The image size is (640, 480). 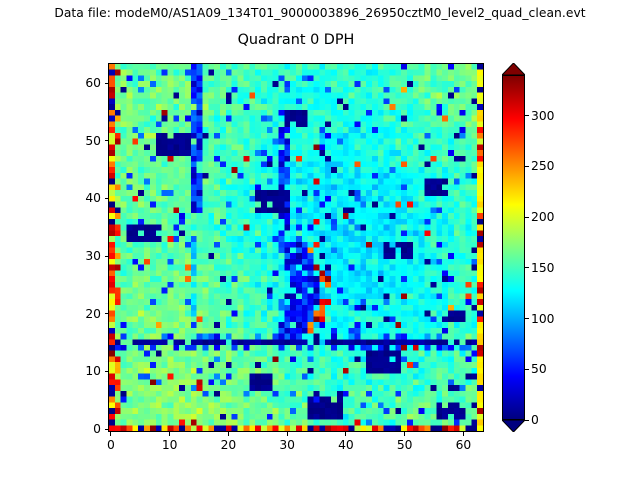 What do you see at coordinates (513, 69) in the screenshot?
I see `colorbar-extend-top-arrow-icon` at bounding box center [513, 69].